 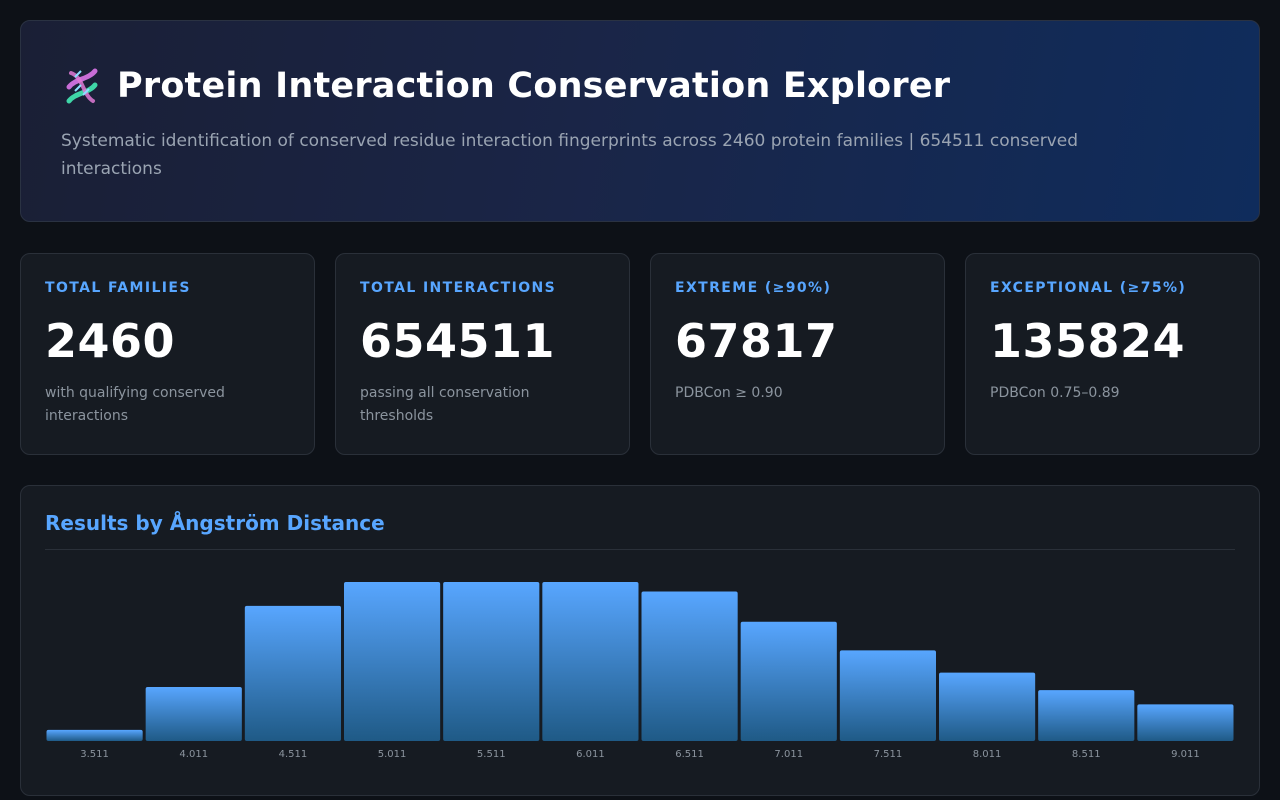 What do you see at coordinates (491, 754) in the screenshot?
I see `x-tick-label: 5.511` at bounding box center [491, 754].